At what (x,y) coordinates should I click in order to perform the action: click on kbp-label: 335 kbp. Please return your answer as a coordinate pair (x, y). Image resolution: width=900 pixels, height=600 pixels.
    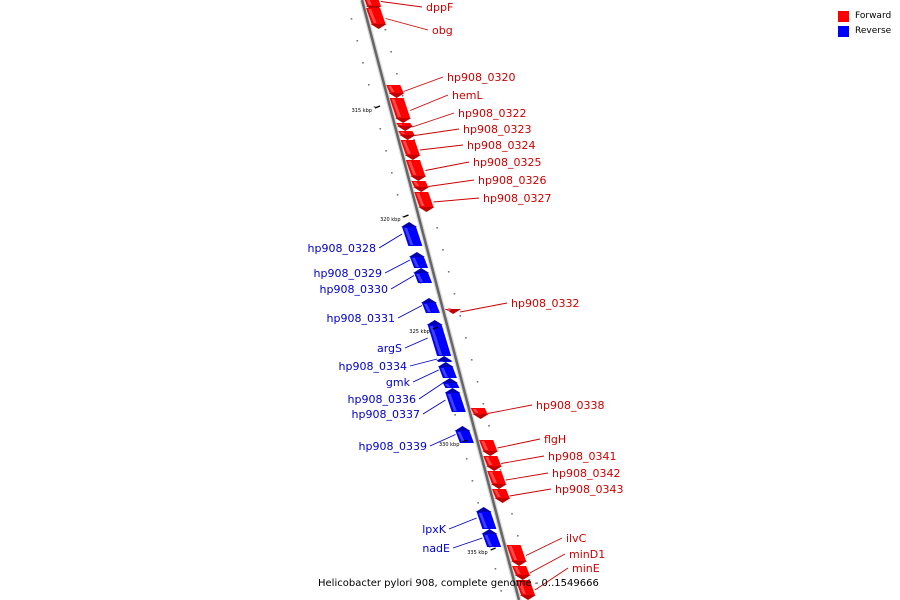
    Looking at the image, I should click on (477, 553).